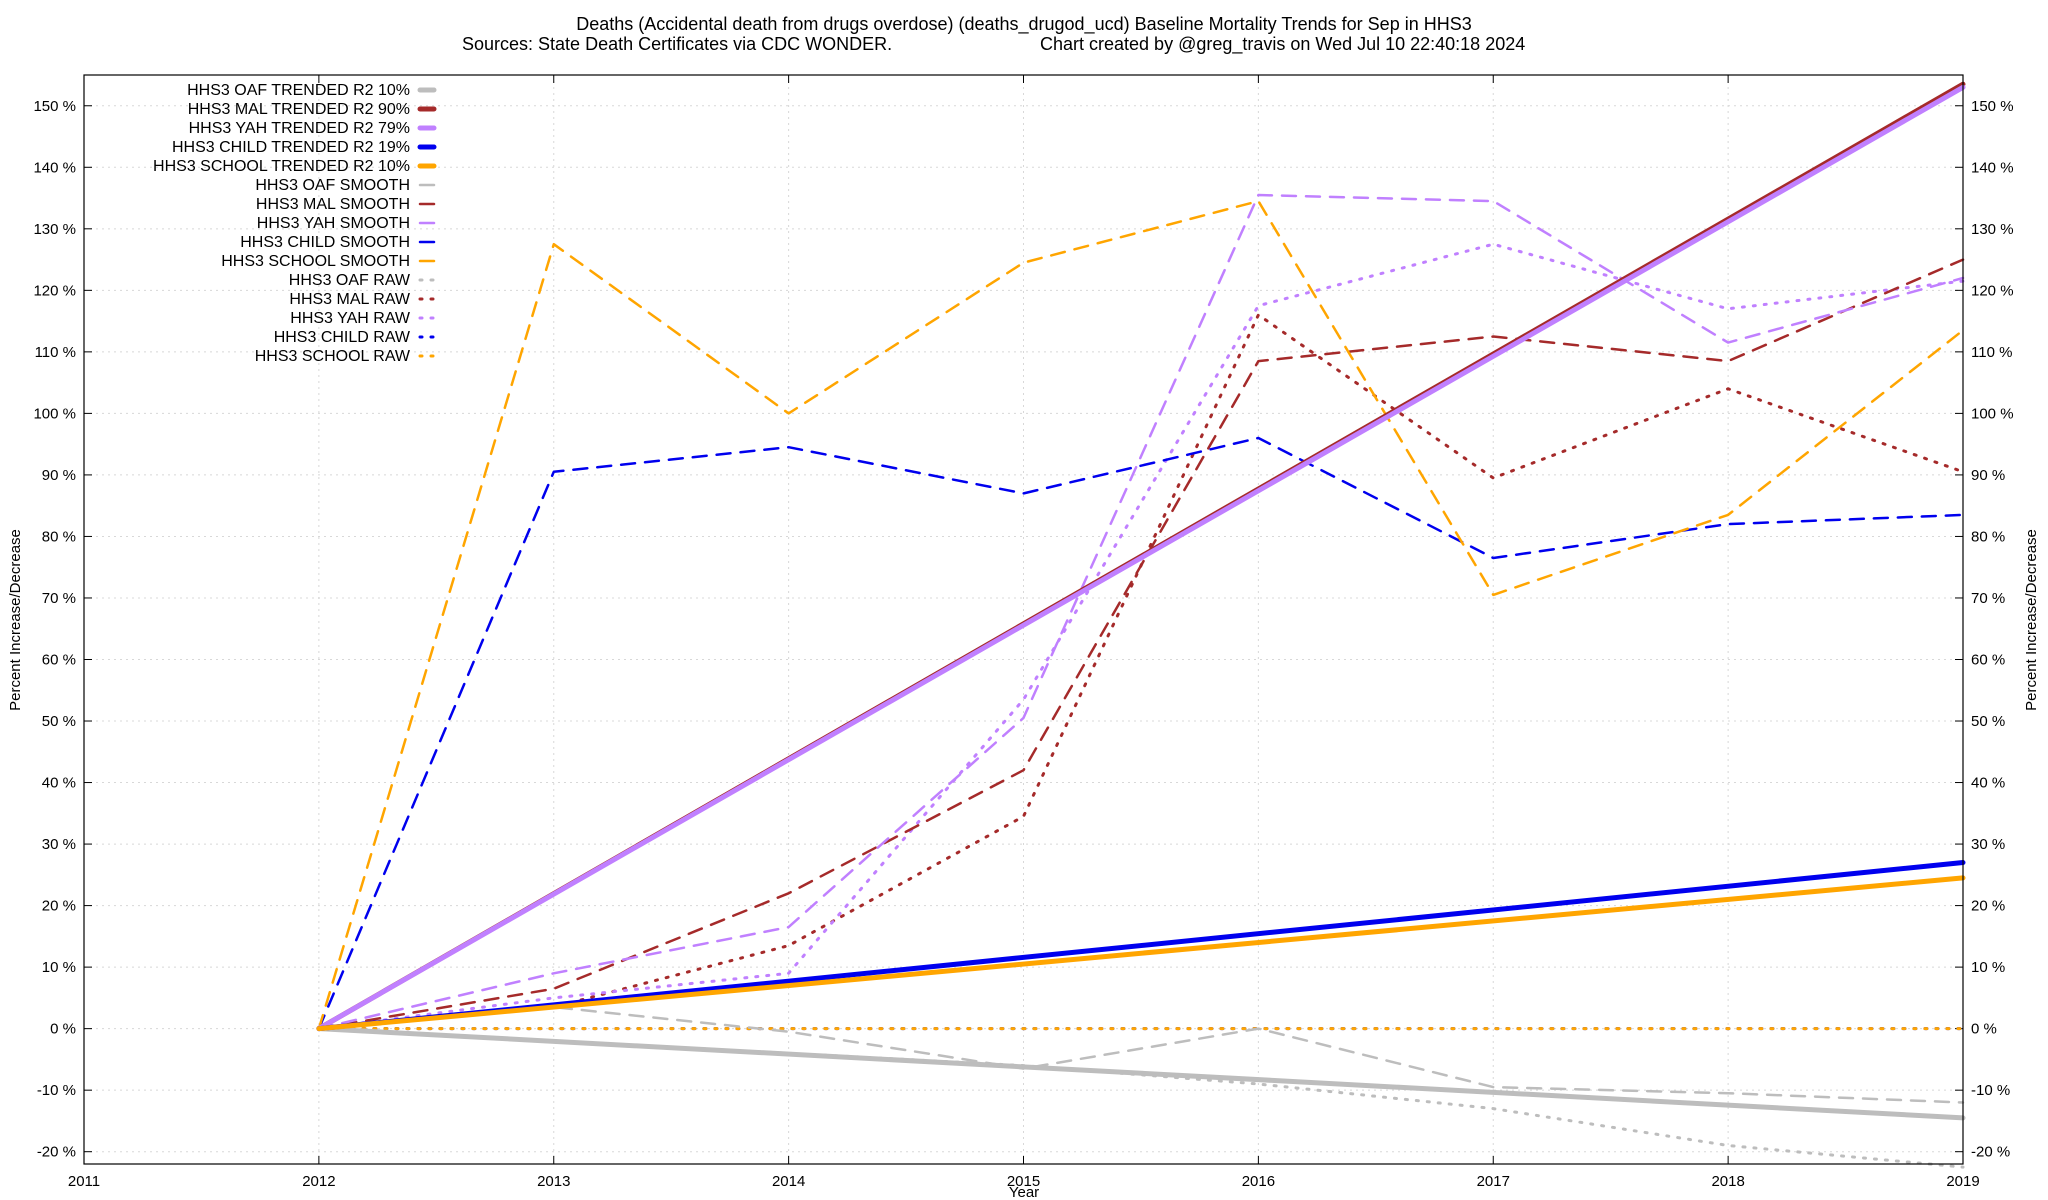  I want to click on y-tick-label-left: 130 %, so click(54, 229).